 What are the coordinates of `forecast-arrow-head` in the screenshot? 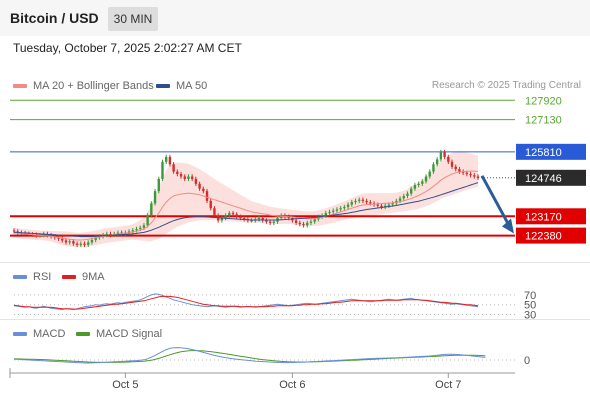 It's located at (508, 226).